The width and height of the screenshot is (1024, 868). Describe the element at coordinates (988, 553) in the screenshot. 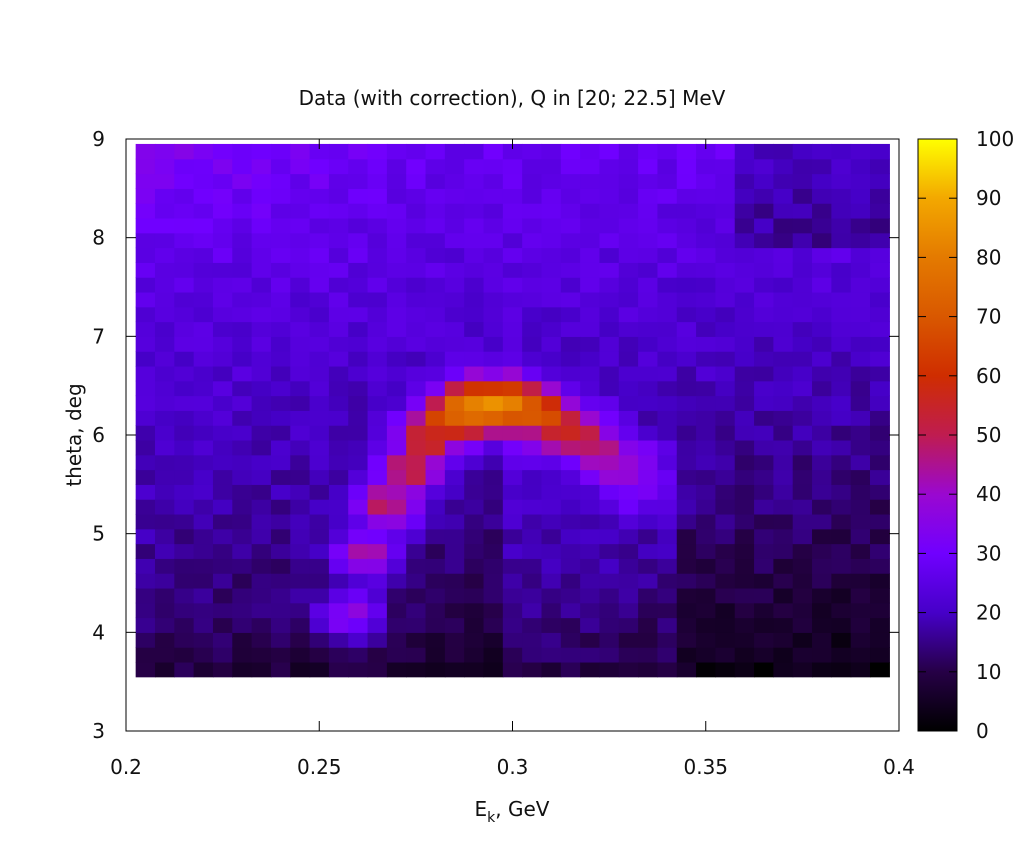

I see `colorbar-tick-label: 30` at that location.